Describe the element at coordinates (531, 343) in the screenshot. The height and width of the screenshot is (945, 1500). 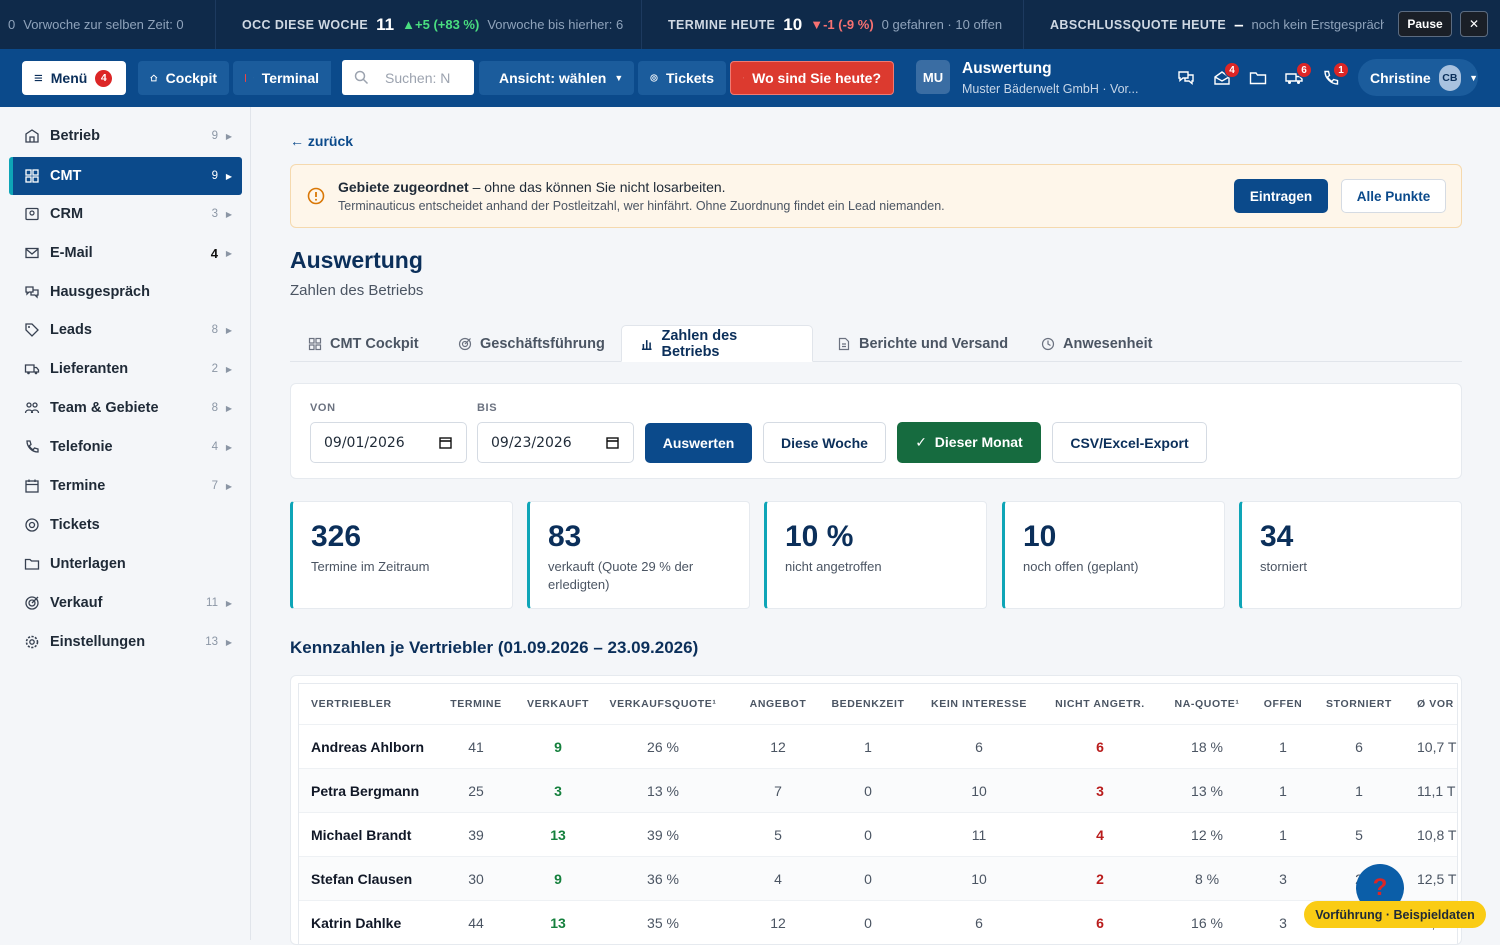
I see `tab-geschaeftsfuehrung: Geschäftsführung` at that location.